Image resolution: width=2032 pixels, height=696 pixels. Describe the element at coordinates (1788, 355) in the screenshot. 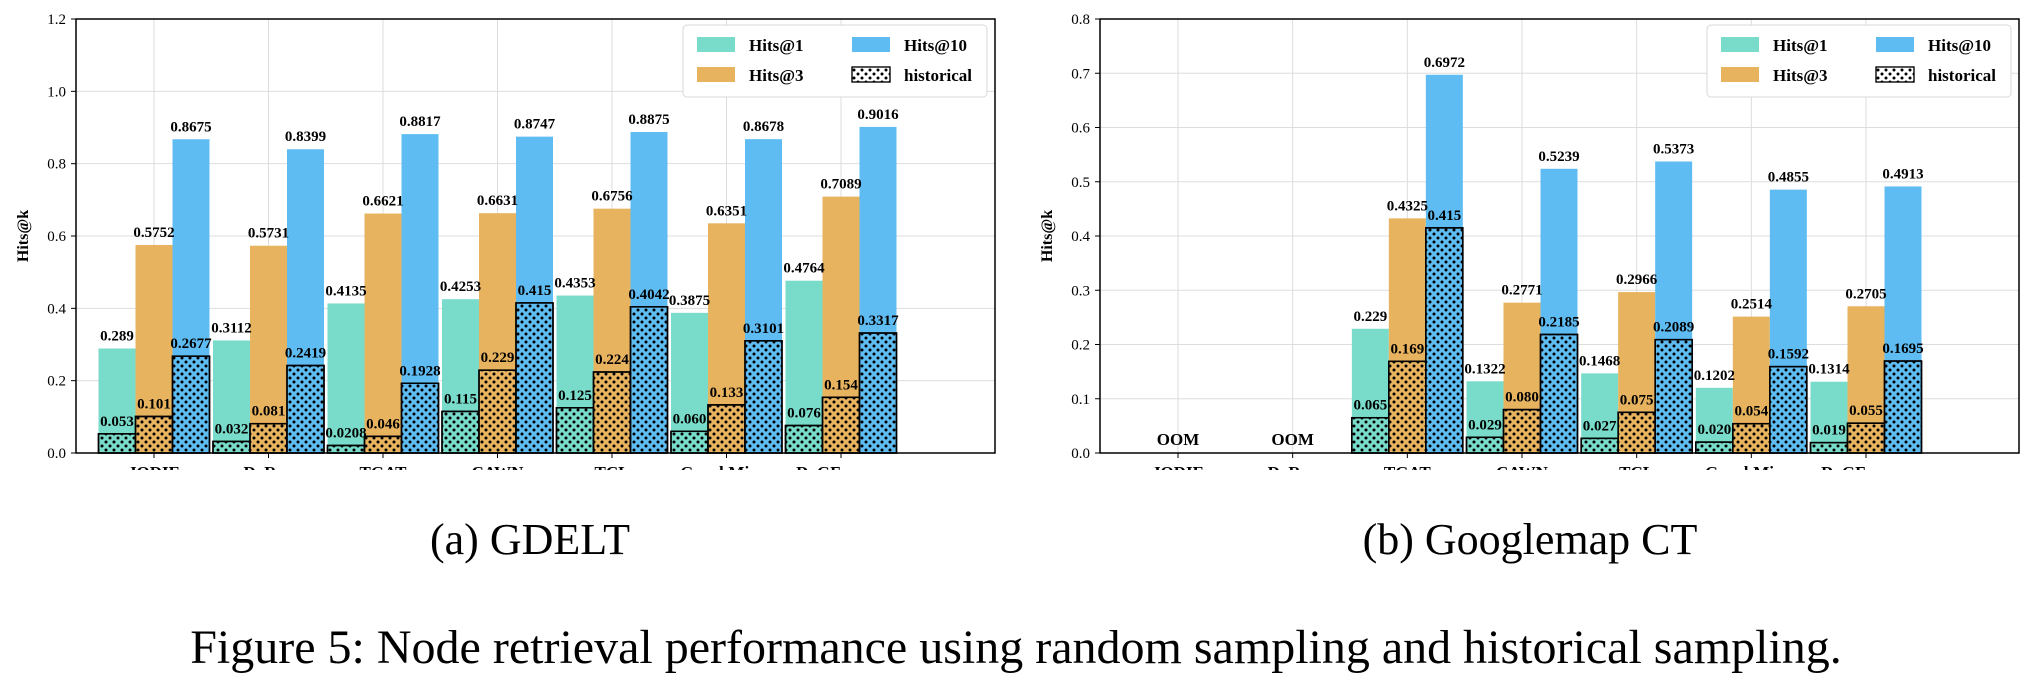

I see `data-label-historical-hits10-graphmixer: 0.1592` at that location.